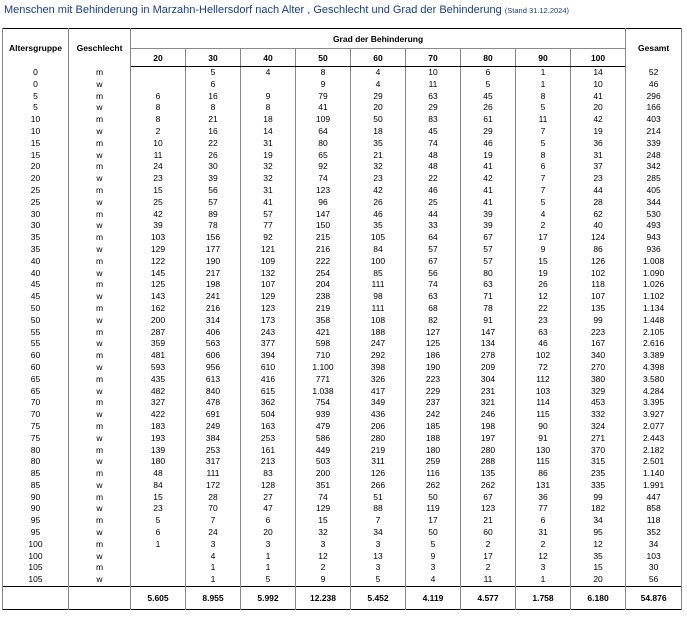  What do you see at coordinates (268, 249) in the screenshot?
I see `cell: 121` at bounding box center [268, 249].